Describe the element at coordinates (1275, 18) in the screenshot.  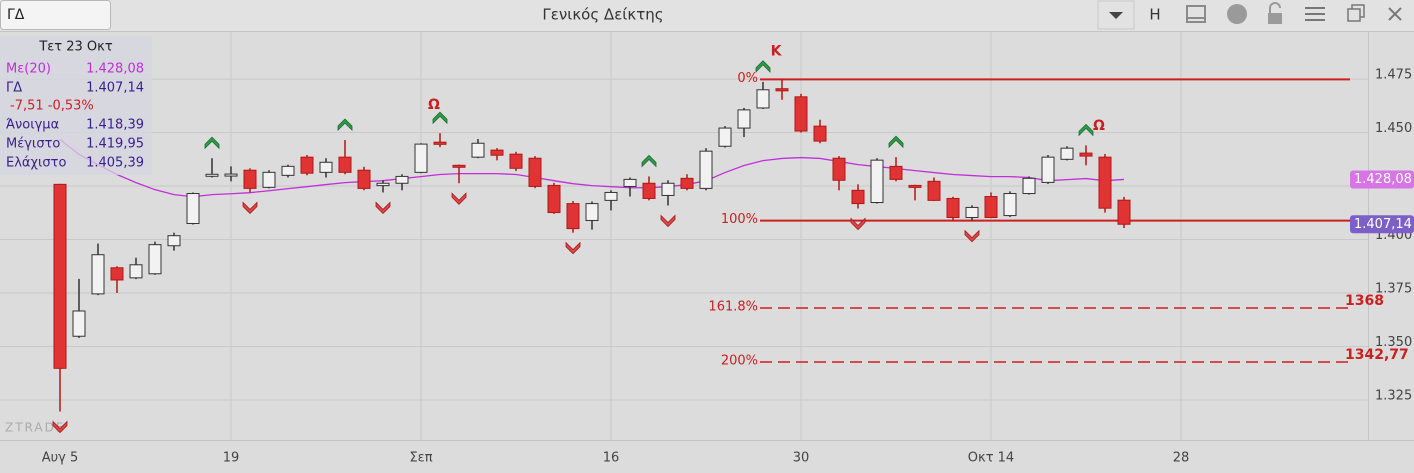
I see `lock-icon` at that location.